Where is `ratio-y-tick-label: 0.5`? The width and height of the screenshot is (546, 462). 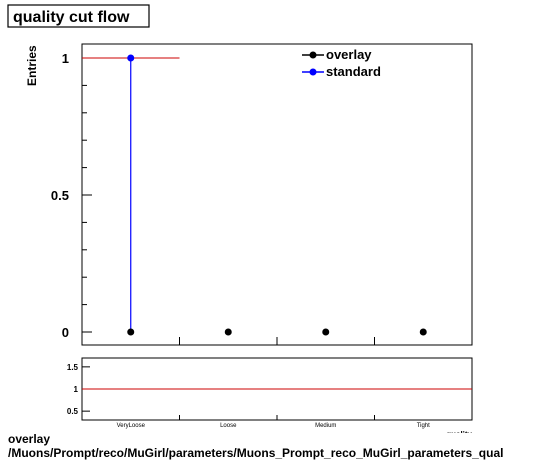 ratio-y-tick-label: 0.5 is located at coordinates (73, 411).